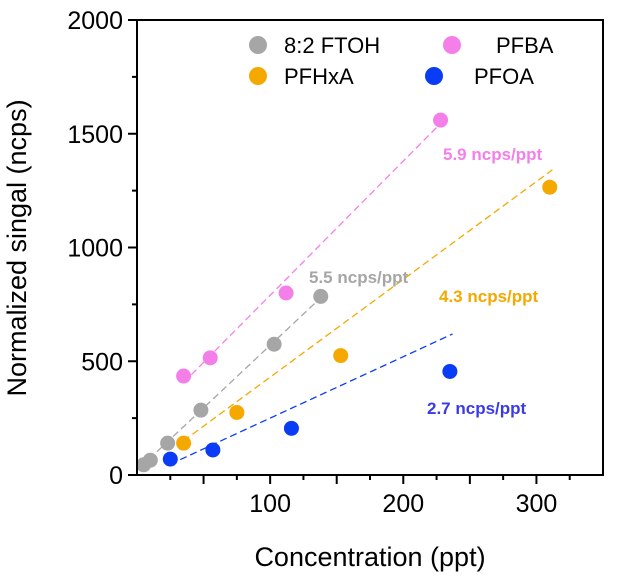  Describe the element at coordinates (102, 362) in the screenshot. I see `y-tick-label: 500` at that location.